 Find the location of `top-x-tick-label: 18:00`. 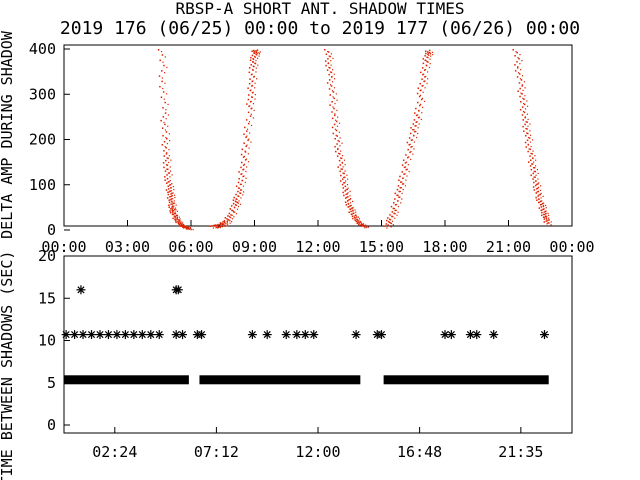

top-x-tick-label: 18:00 is located at coordinates (444, 247).